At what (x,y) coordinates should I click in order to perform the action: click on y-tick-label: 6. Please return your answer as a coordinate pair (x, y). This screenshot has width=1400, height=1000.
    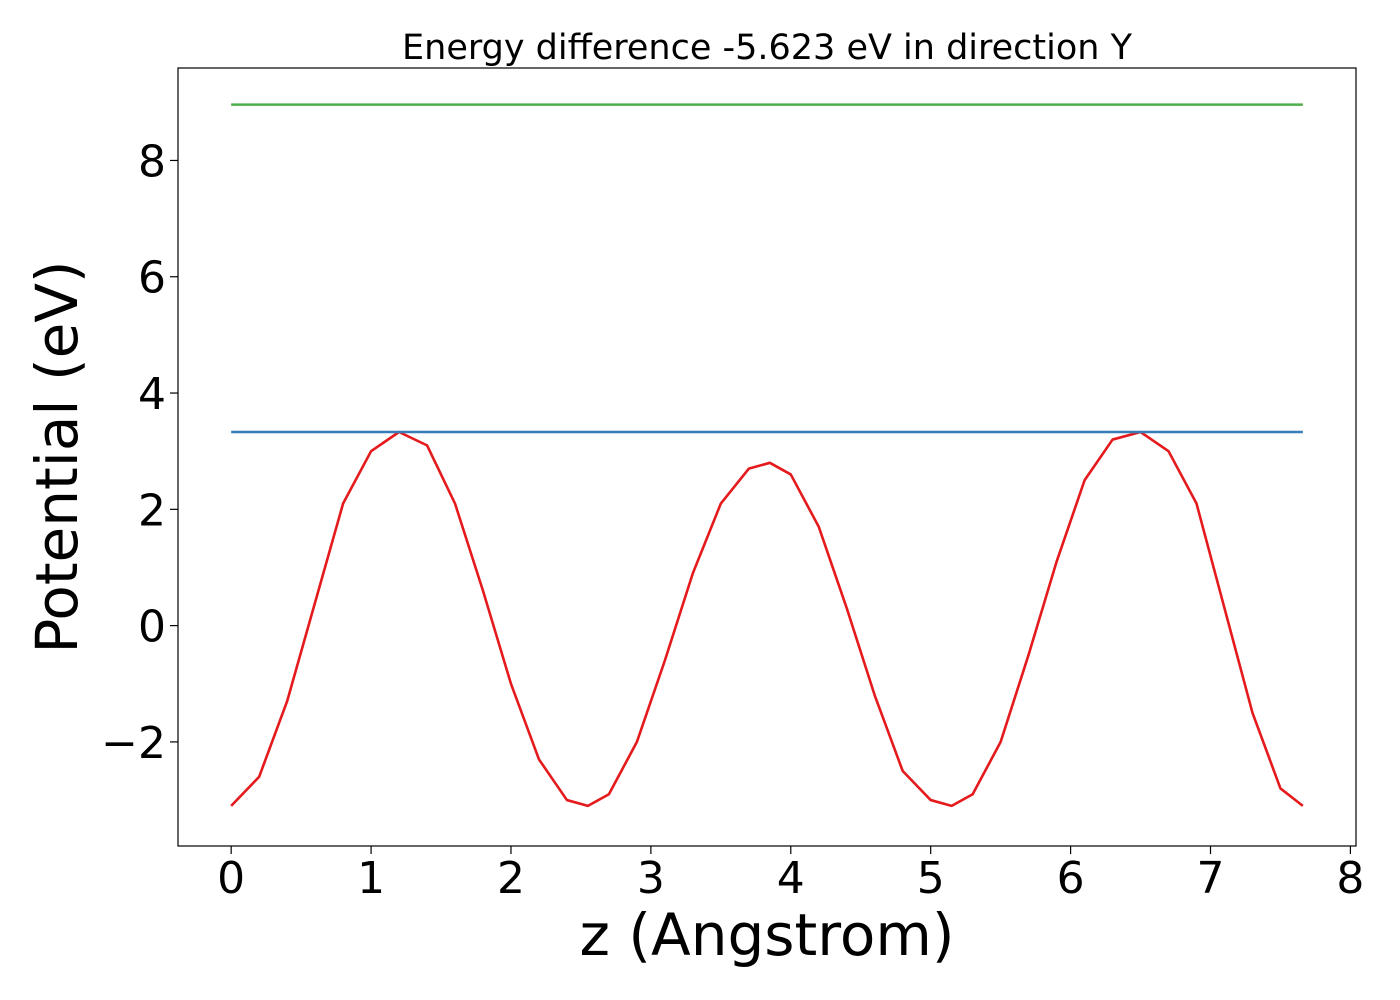
    Looking at the image, I should click on (152, 278).